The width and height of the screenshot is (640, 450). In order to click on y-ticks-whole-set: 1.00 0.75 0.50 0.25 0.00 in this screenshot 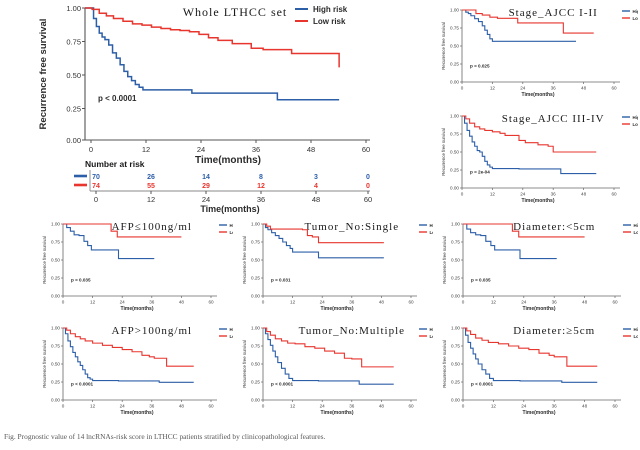, I will do `click(75, 74)`.